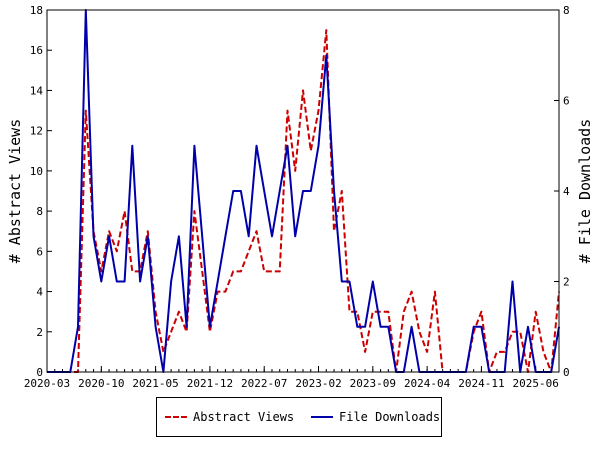 The width and height of the screenshot is (600, 450). I want to click on y-tick-label: 8, so click(39, 211).